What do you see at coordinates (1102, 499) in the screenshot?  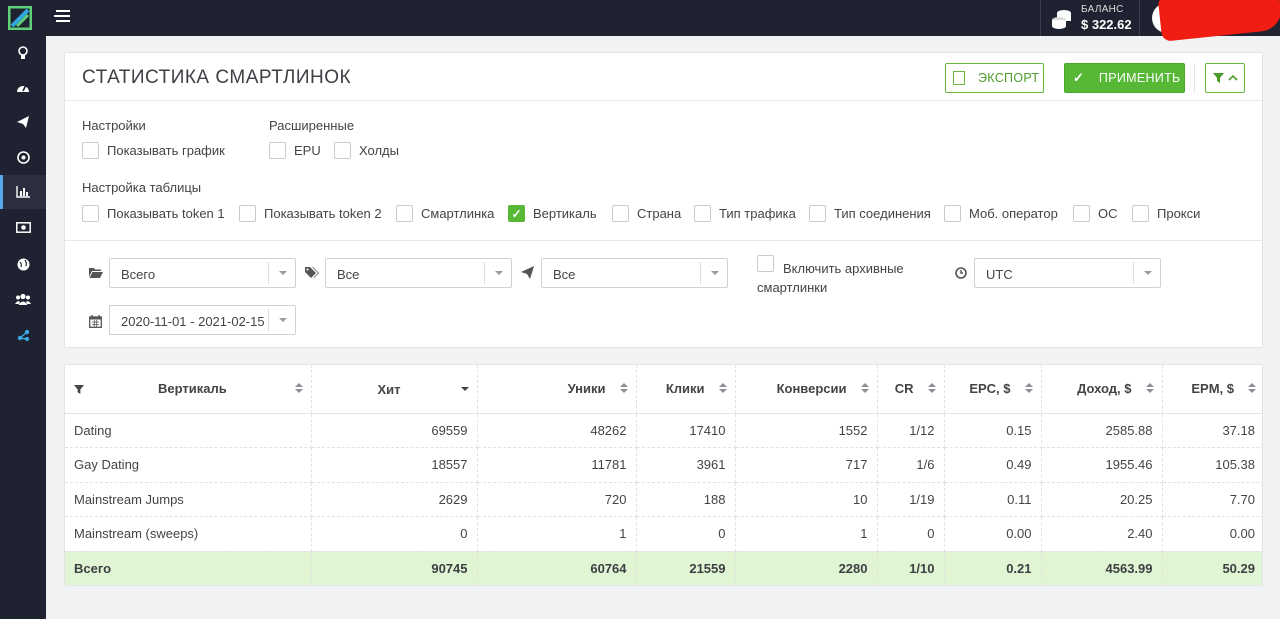 I see `cell-revenue: 20.25` at bounding box center [1102, 499].